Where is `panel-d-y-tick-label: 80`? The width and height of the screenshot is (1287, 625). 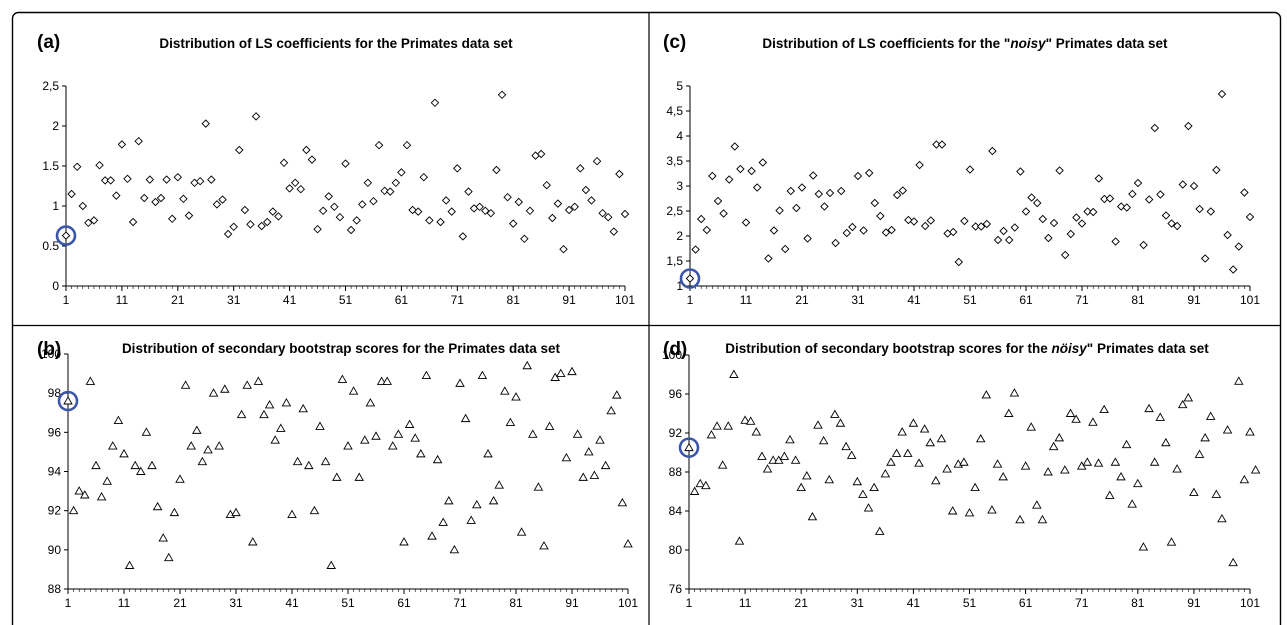 panel-d-y-tick-label: 80 is located at coordinates (676, 550).